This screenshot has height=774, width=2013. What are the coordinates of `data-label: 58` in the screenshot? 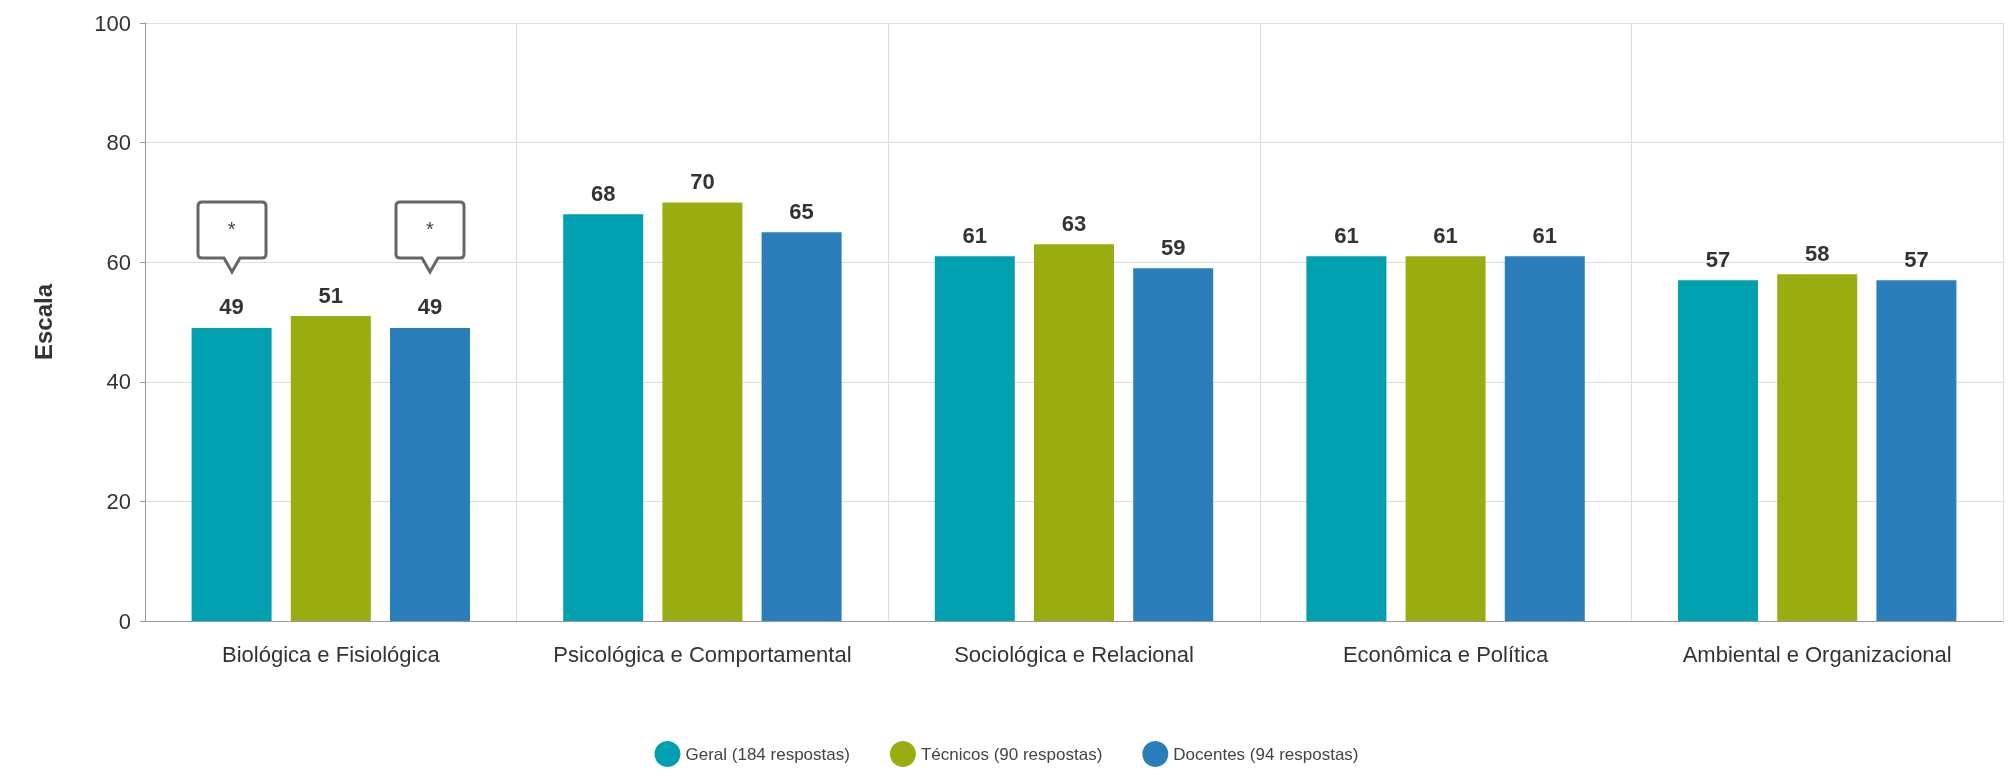 It's located at (1817, 253).